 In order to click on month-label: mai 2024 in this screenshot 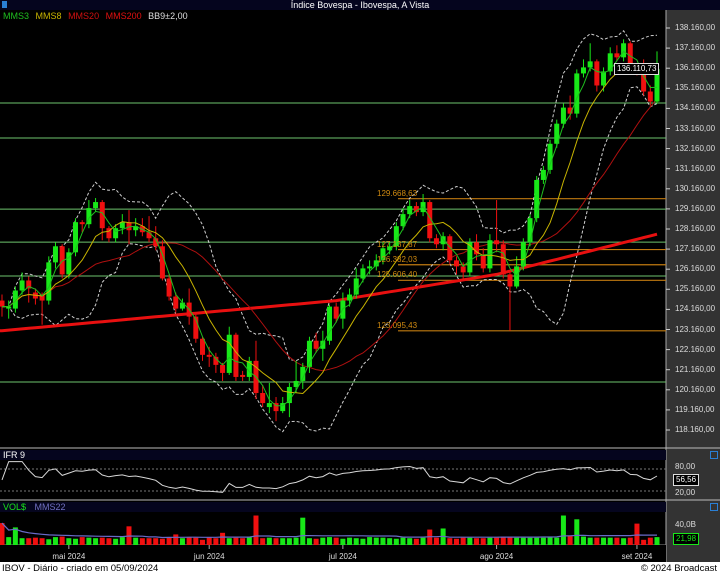, I will do `click(69, 556)`.